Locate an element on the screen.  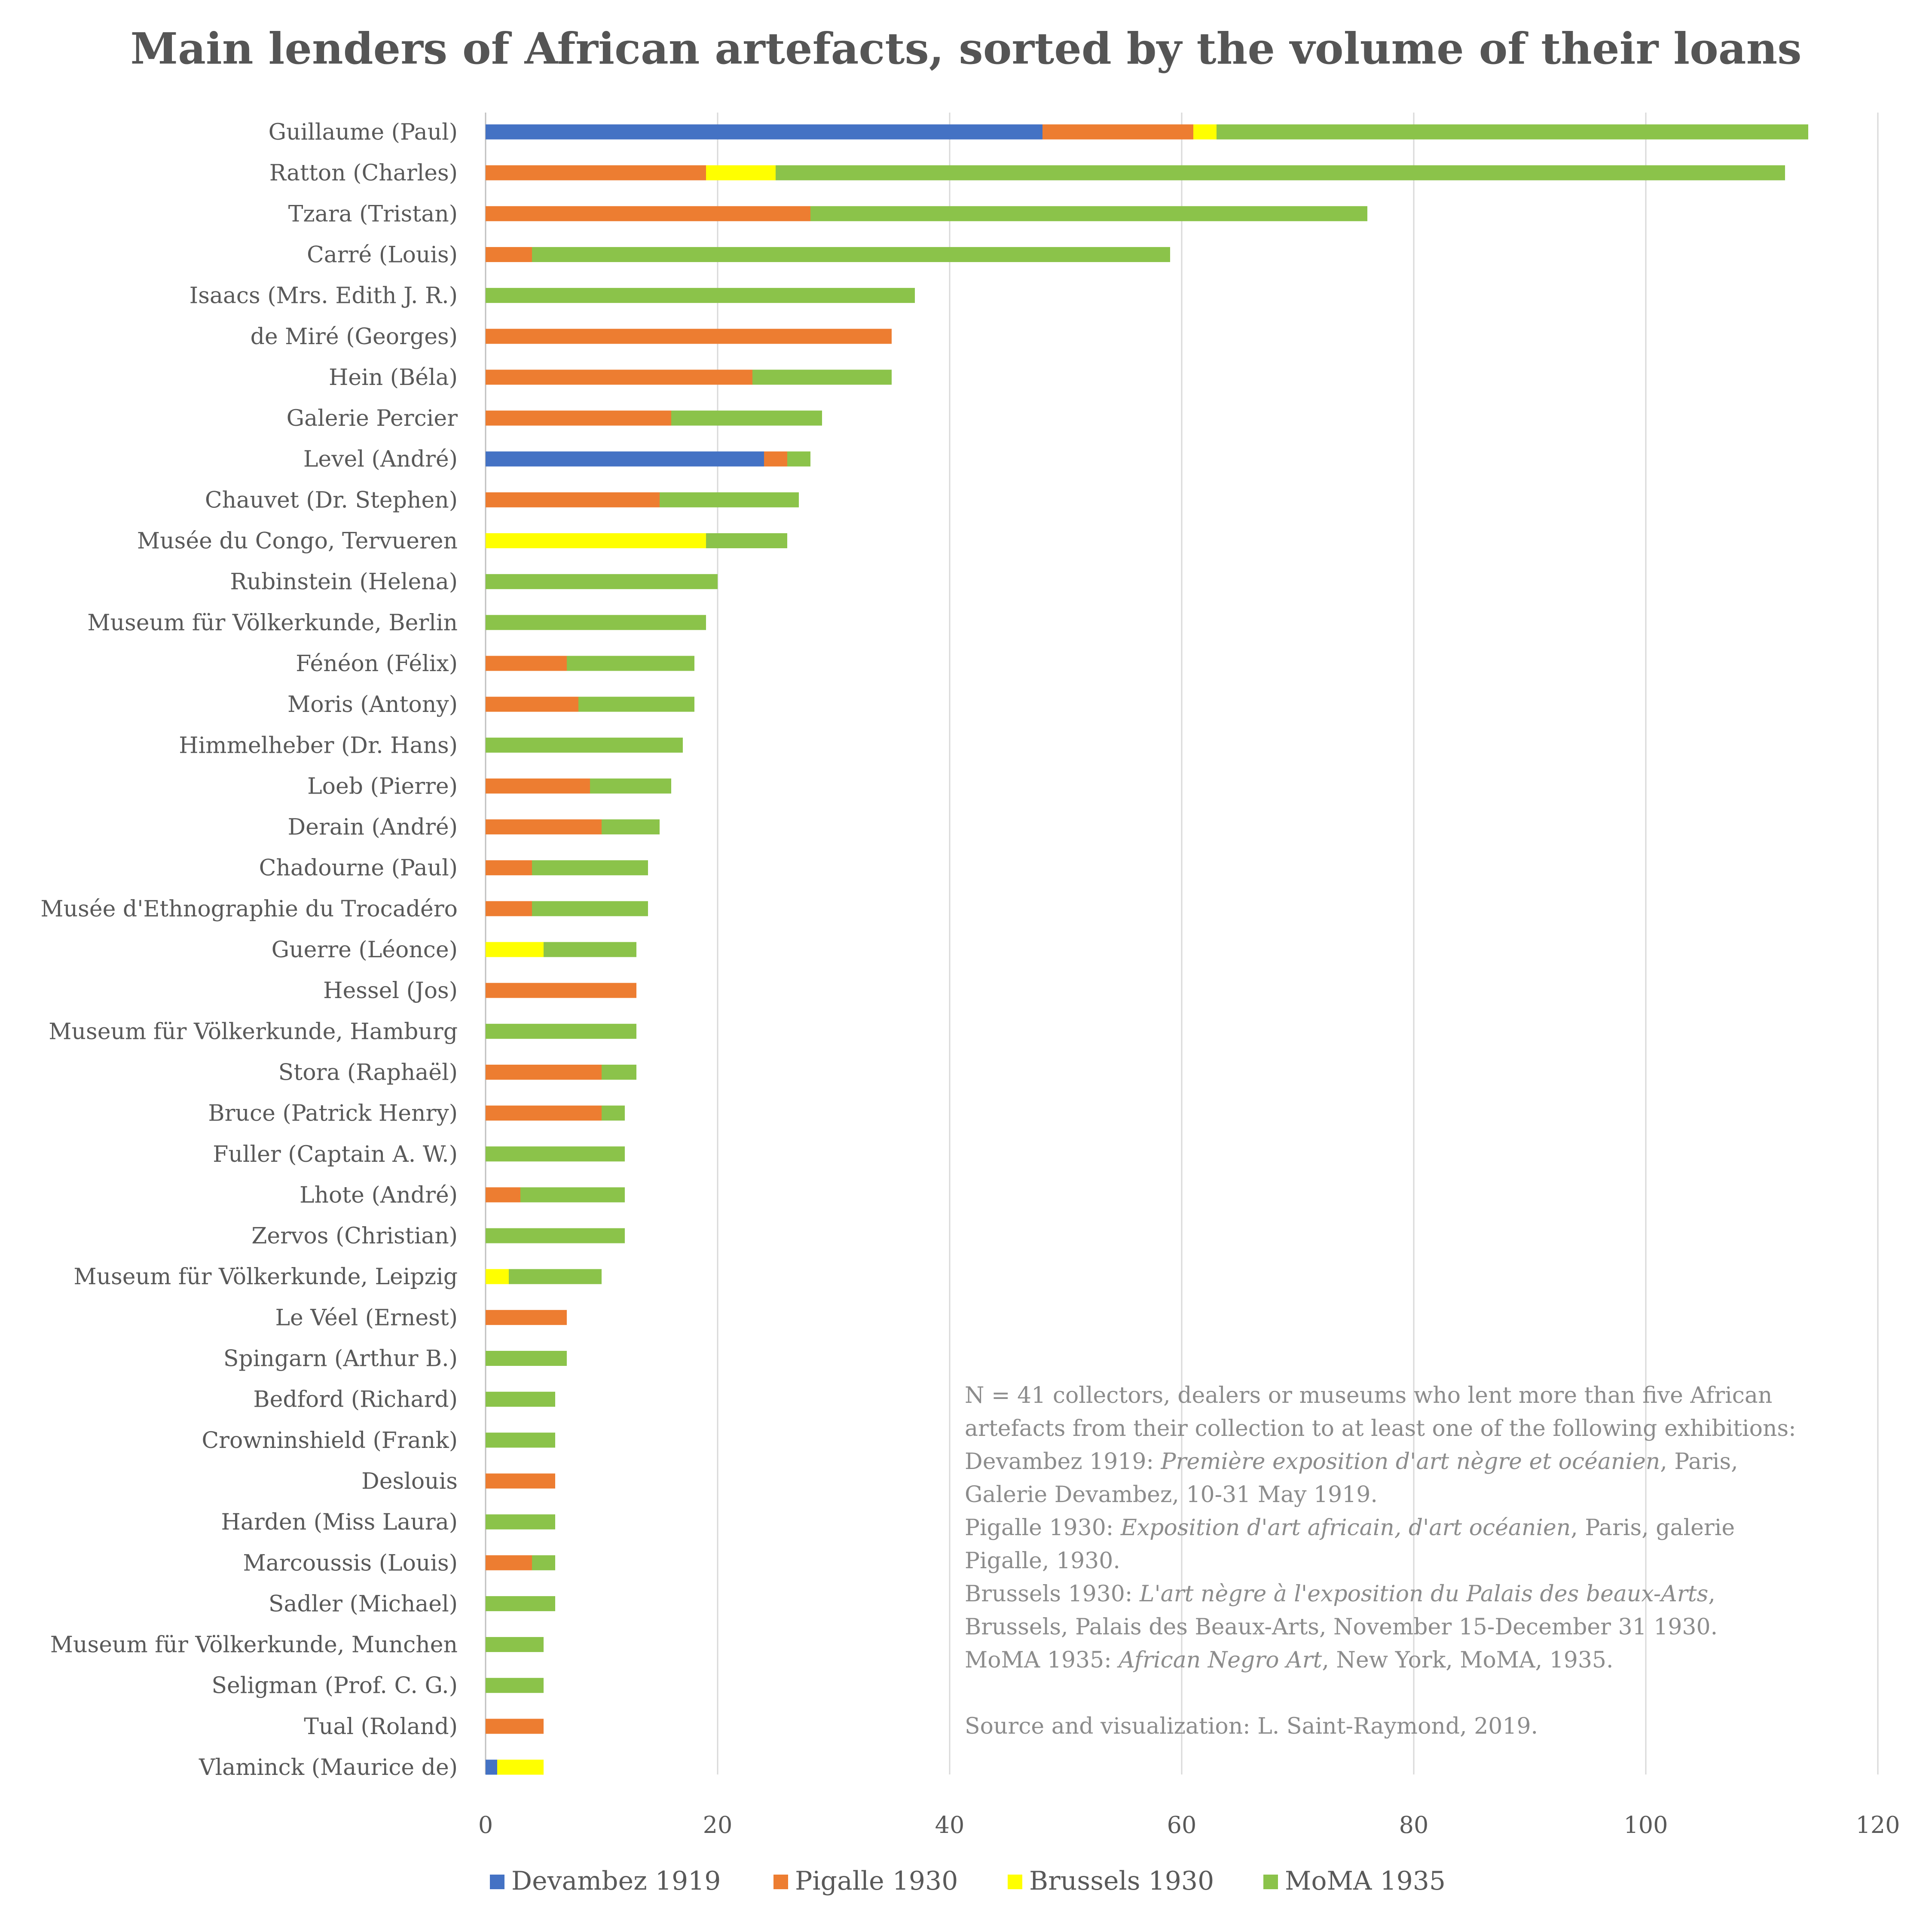
category-label: Chauvet (Dr. Stephen) is located at coordinates (331, 500).